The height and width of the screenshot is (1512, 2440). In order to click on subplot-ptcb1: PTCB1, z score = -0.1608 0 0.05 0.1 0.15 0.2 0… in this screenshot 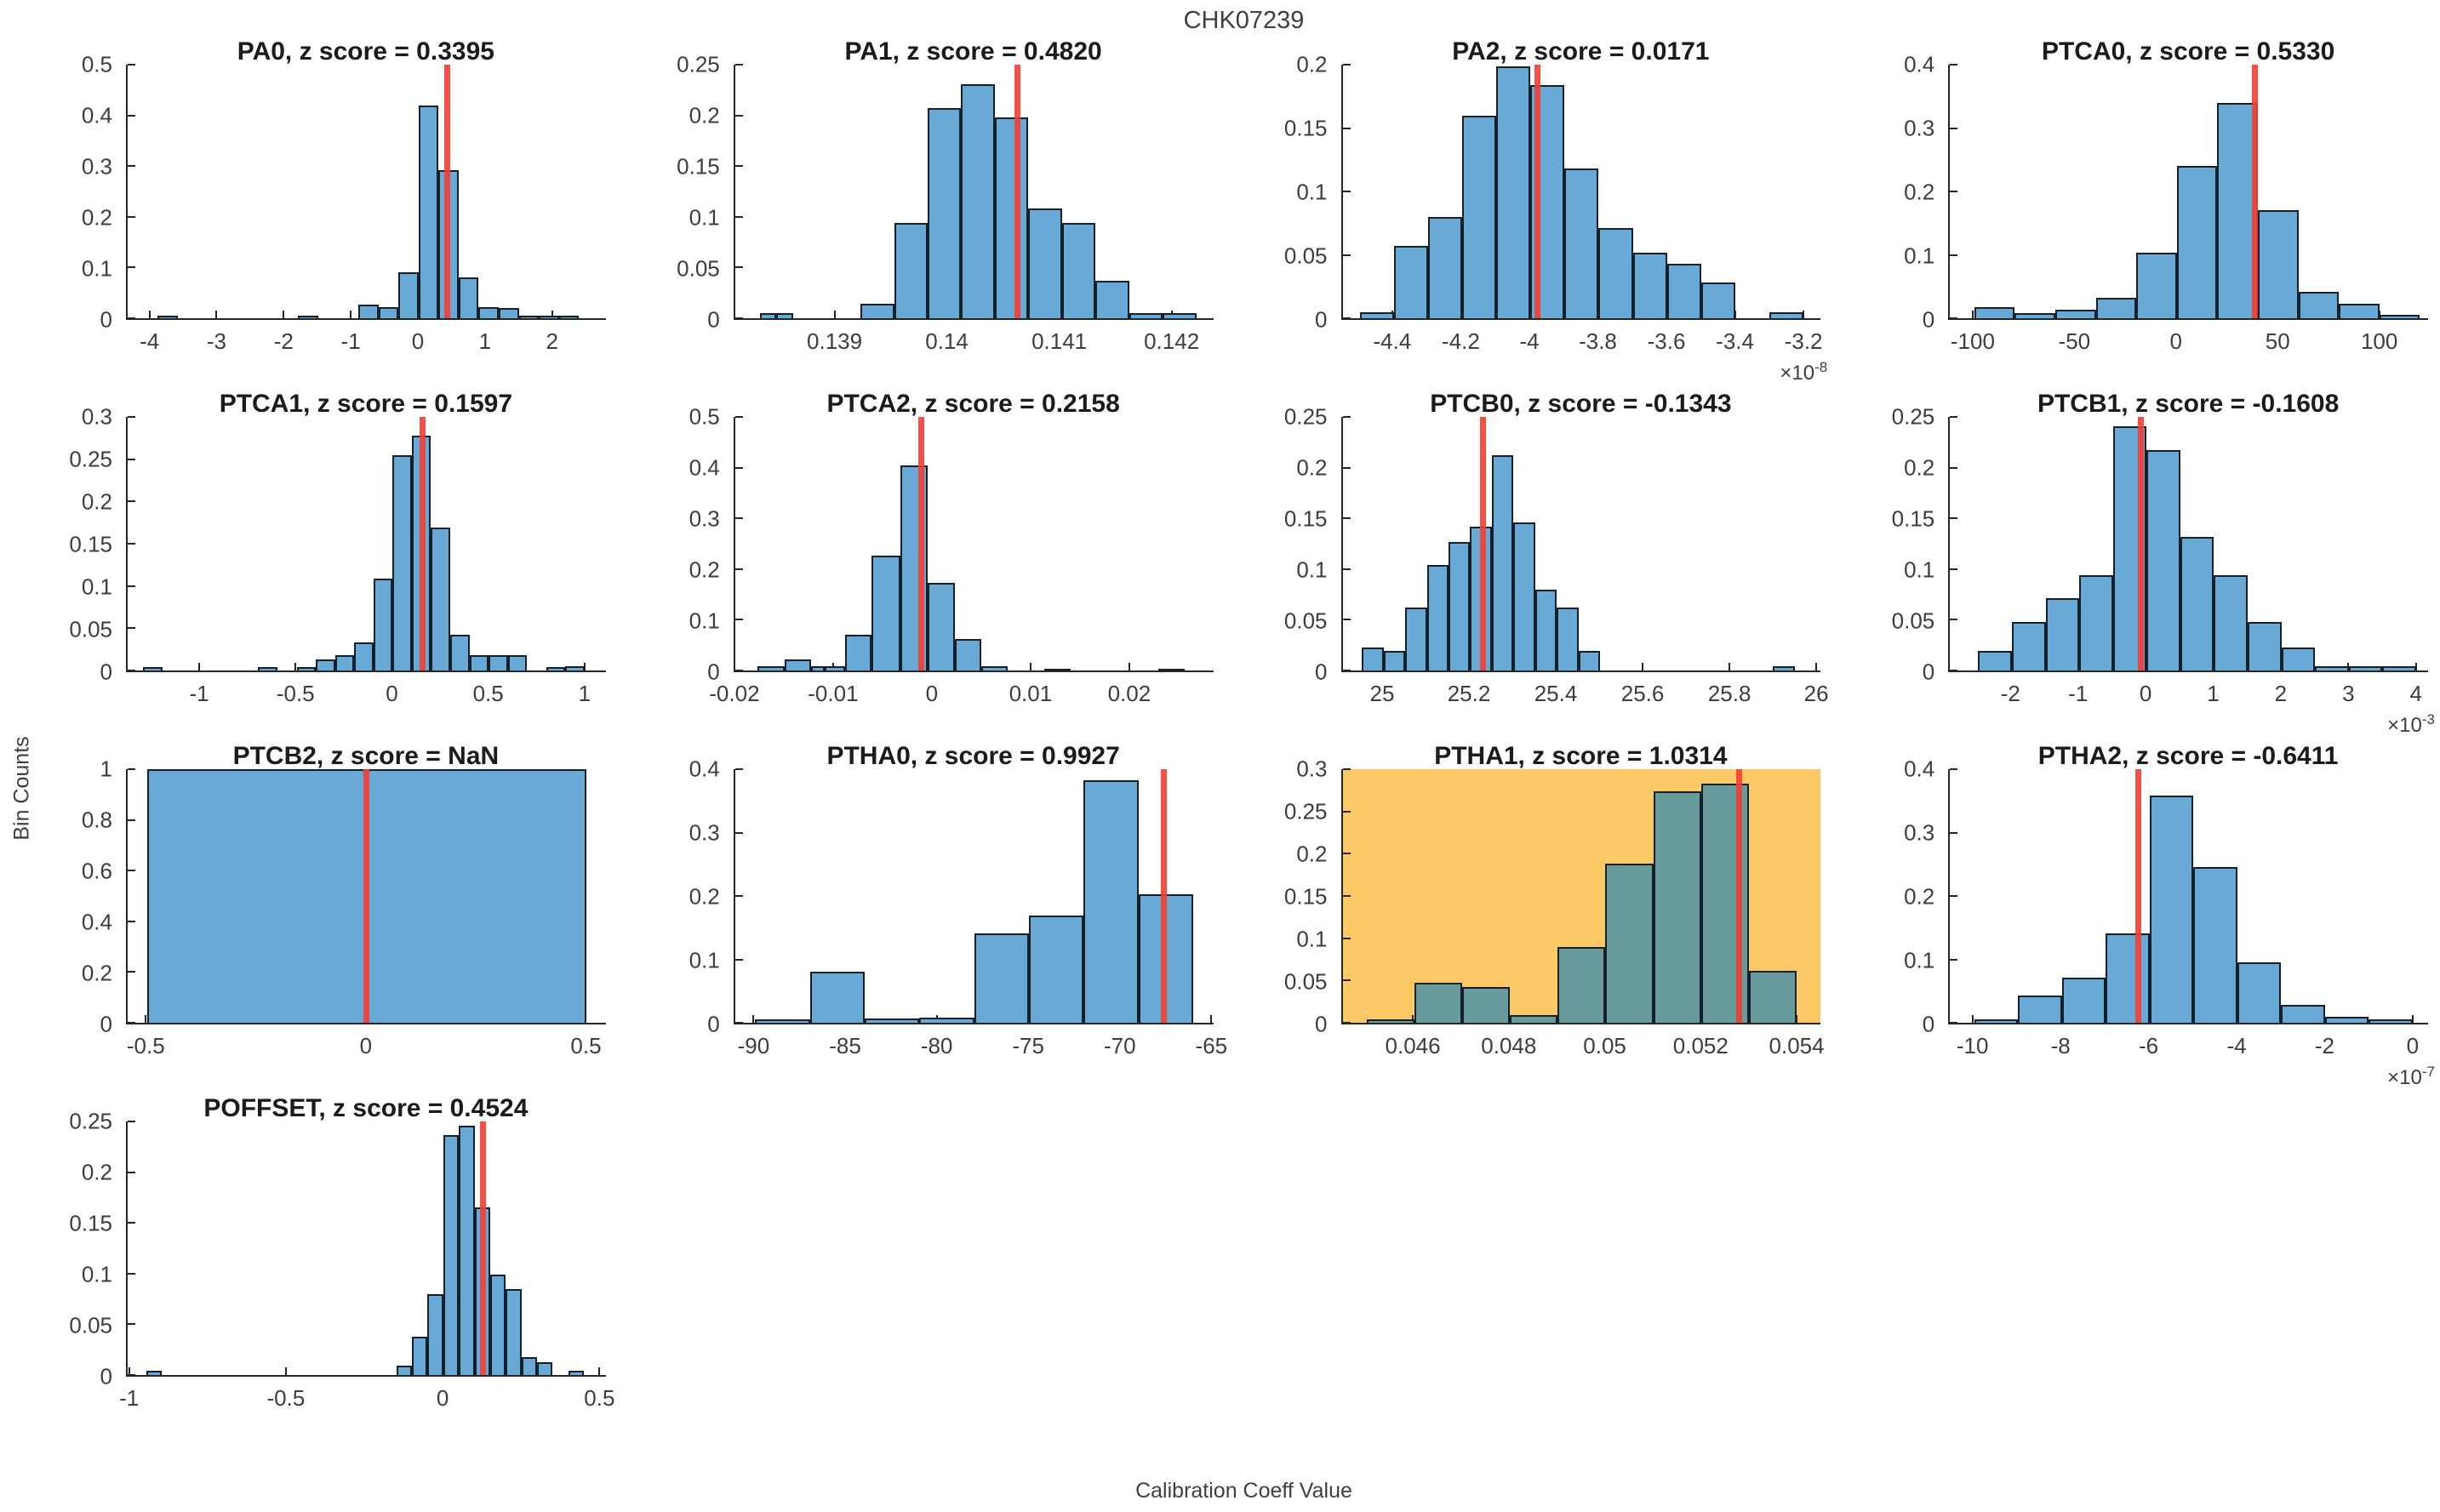, I will do `click(2158, 563)`.